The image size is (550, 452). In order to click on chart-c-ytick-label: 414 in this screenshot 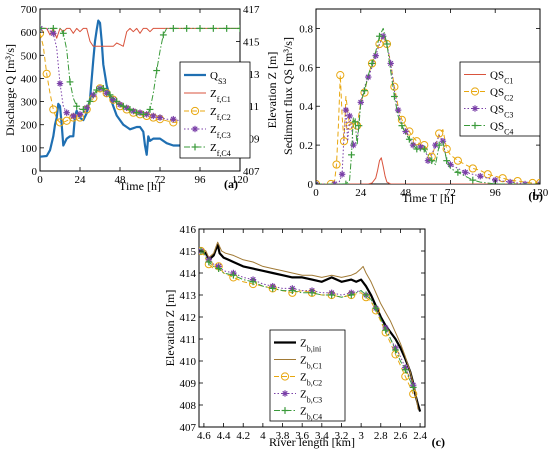, I will do `click(188, 274)`.